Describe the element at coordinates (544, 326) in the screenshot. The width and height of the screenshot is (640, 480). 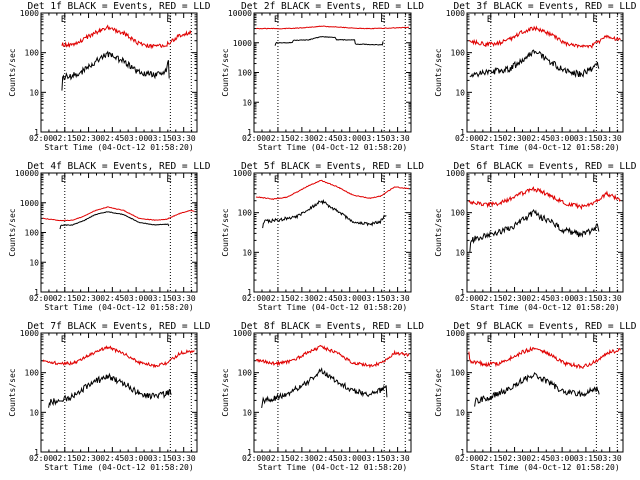
I see `panel-title: Det 9f BLACK = Events, RED = LLD` at that location.